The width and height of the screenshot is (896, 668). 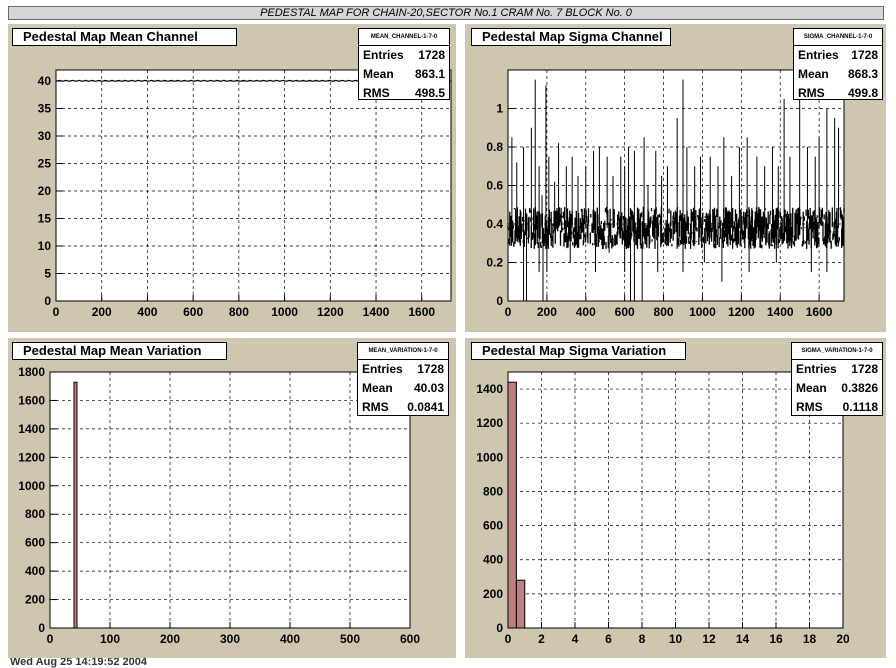 What do you see at coordinates (575, 639) in the screenshot?
I see `x-tick-label: 4` at bounding box center [575, 639].